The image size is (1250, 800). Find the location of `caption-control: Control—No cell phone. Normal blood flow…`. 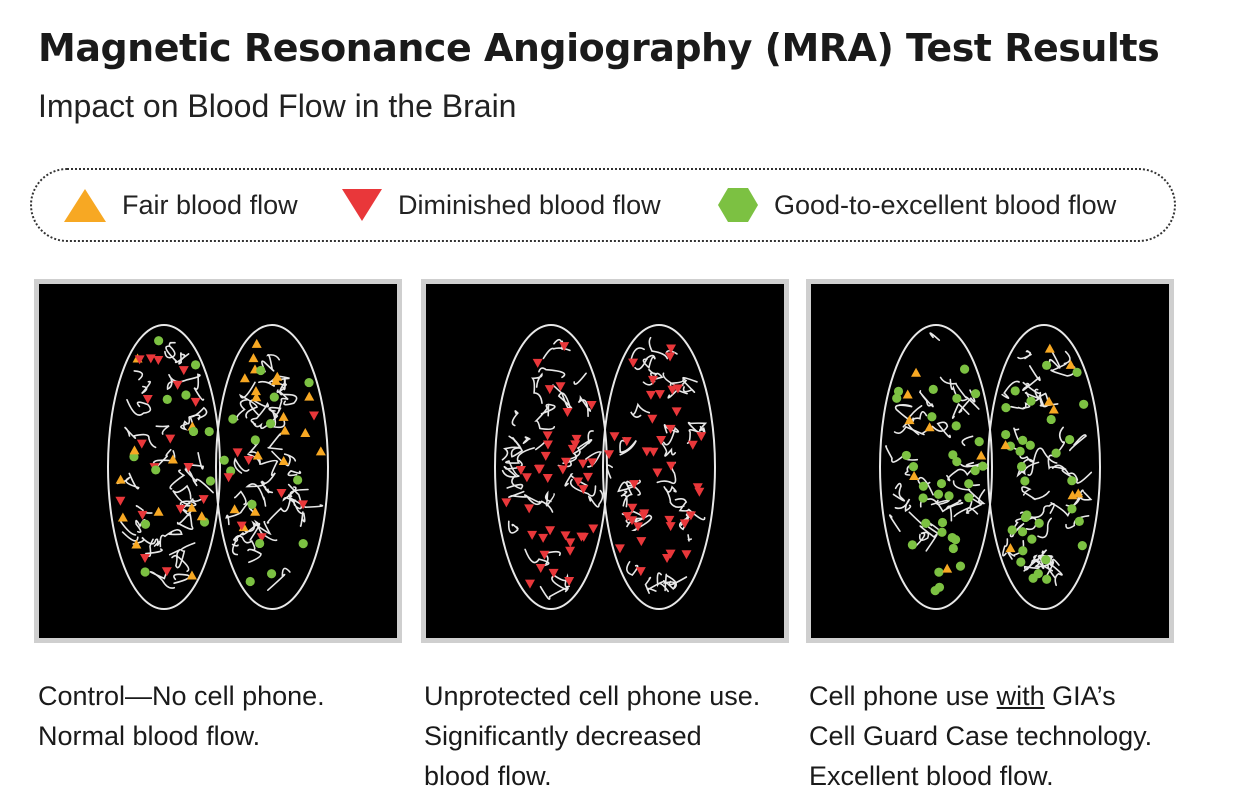

caption-control: Control—No cell phone. Normal blood flow… is located at coordinates (224, 716).